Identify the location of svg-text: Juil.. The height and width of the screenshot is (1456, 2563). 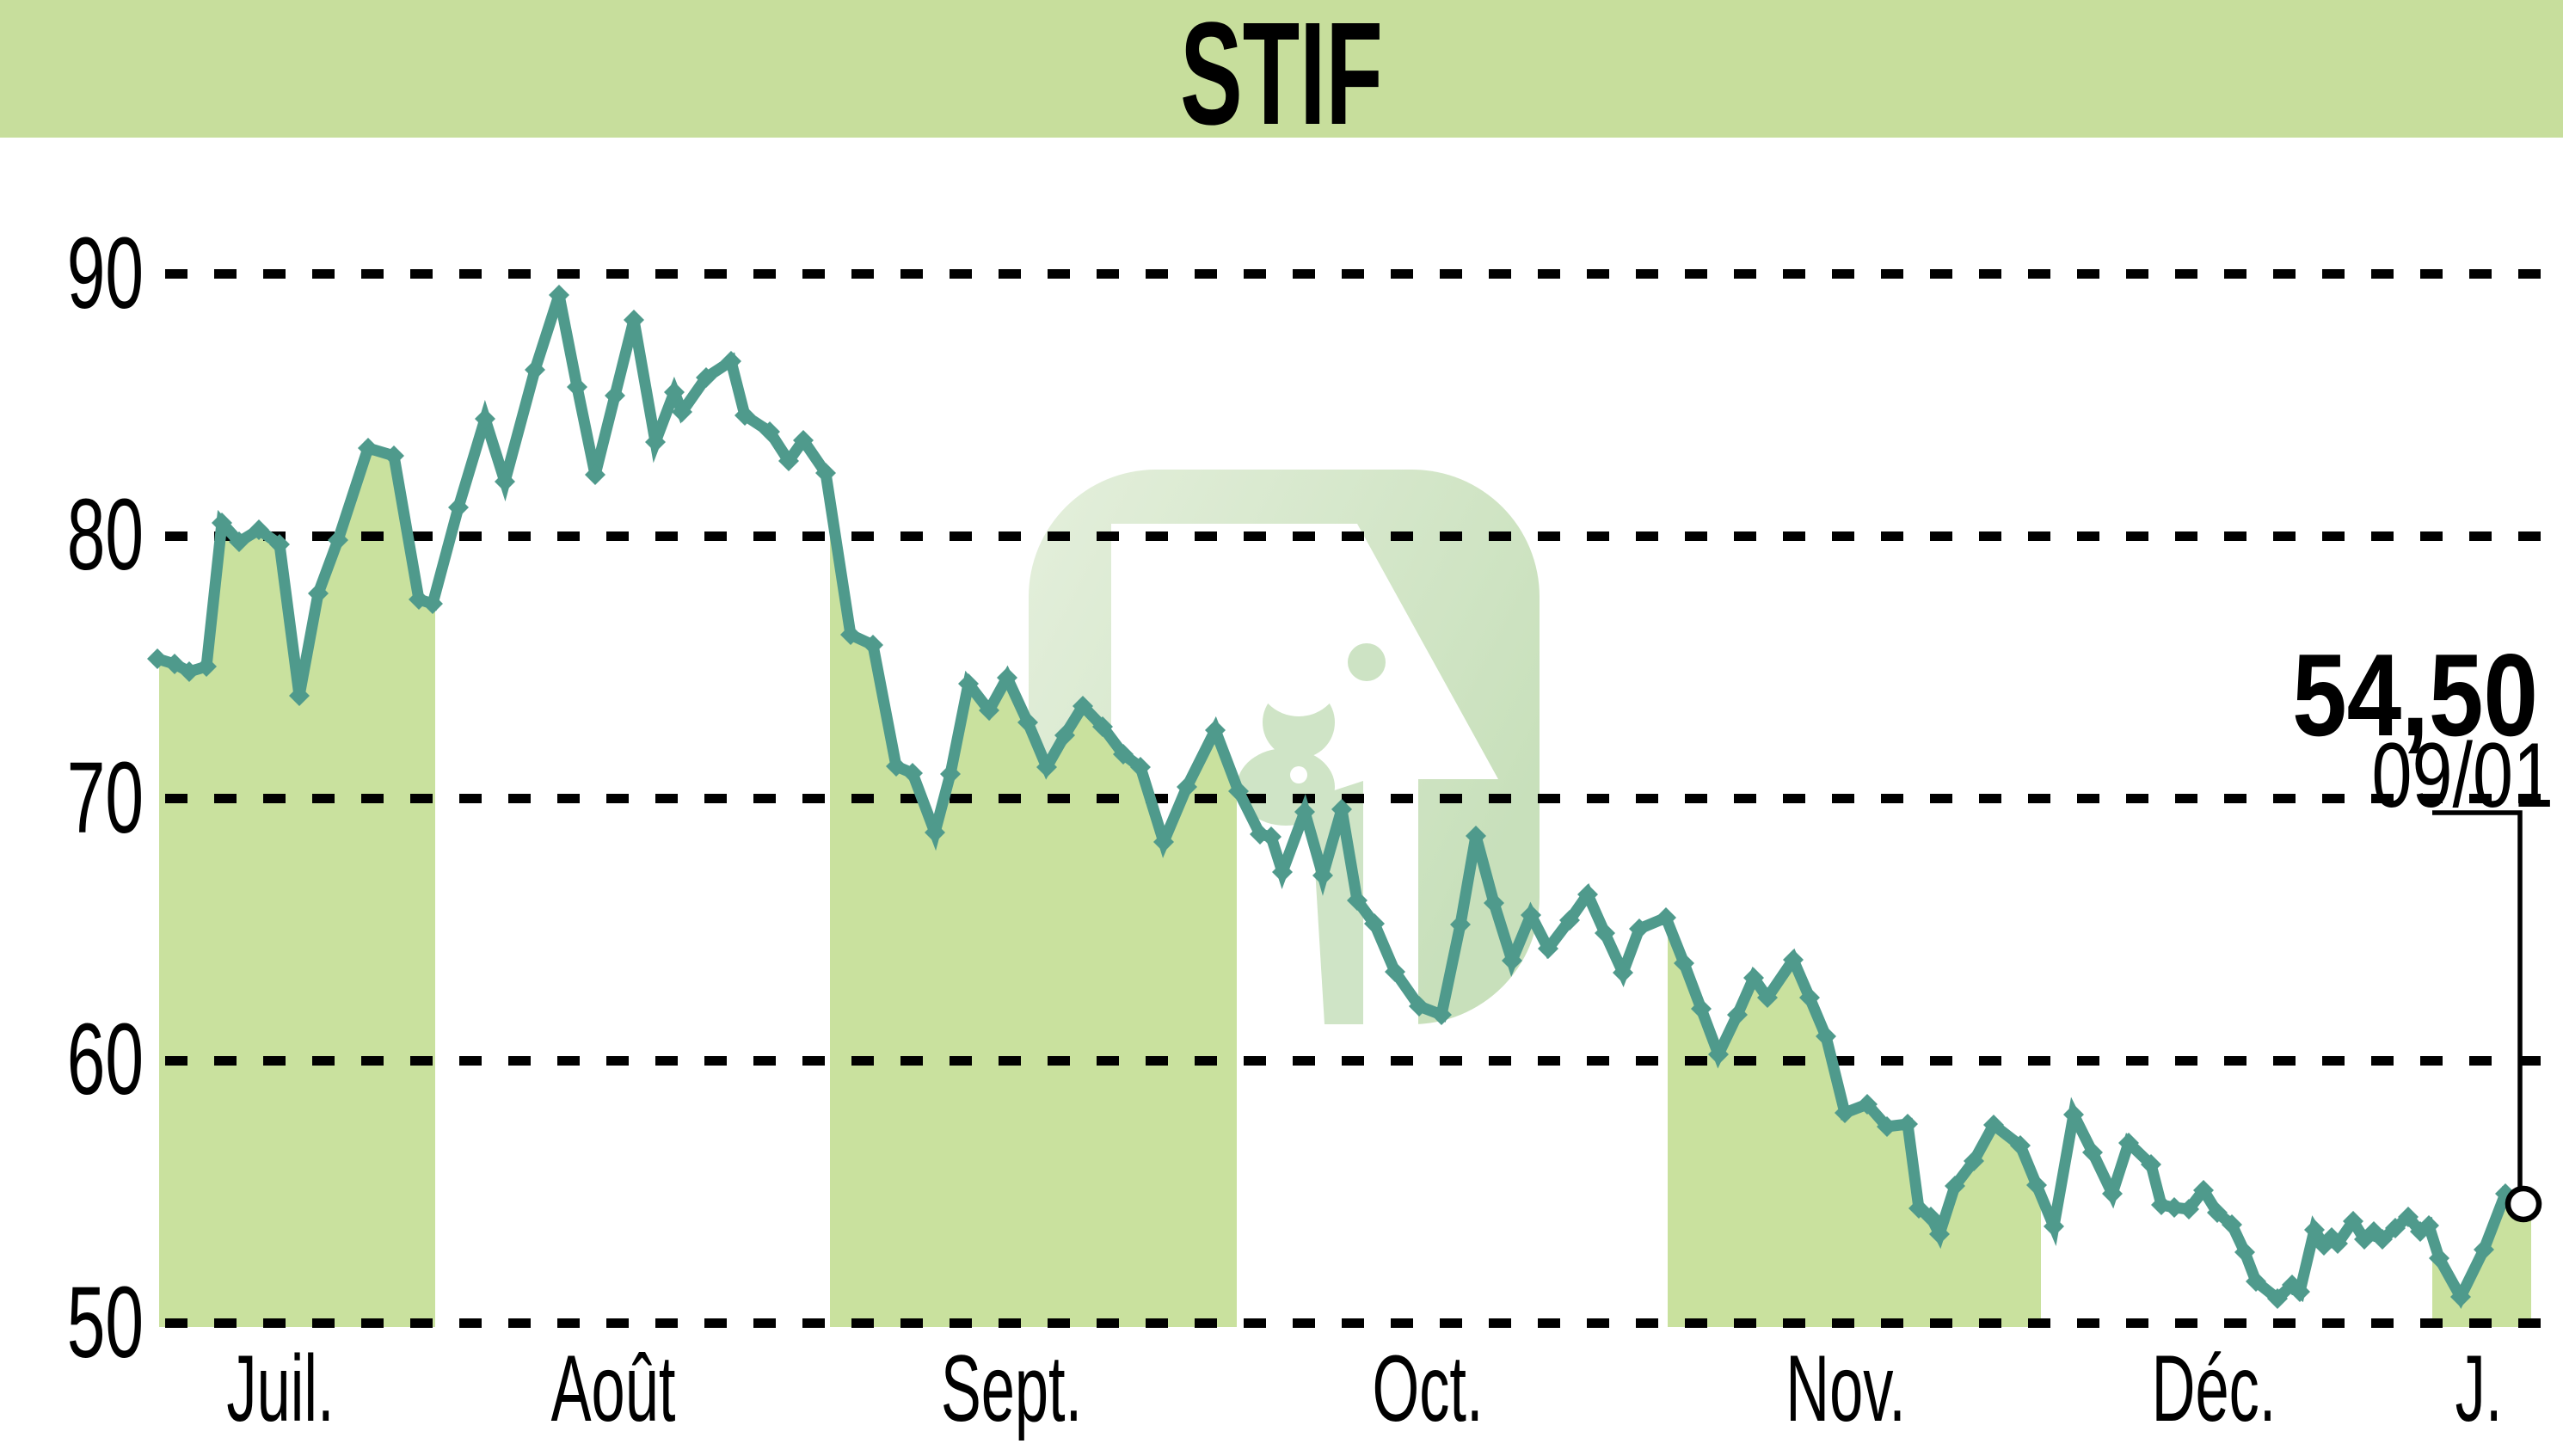
(280, 1388).